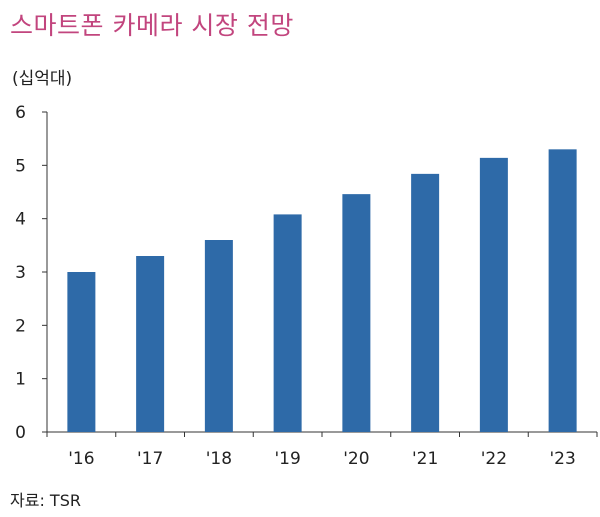  What do you see at coordinates (562, 459) in the screenshot?
I see `x-tick-label: '23` at bounding box center [562, 459].